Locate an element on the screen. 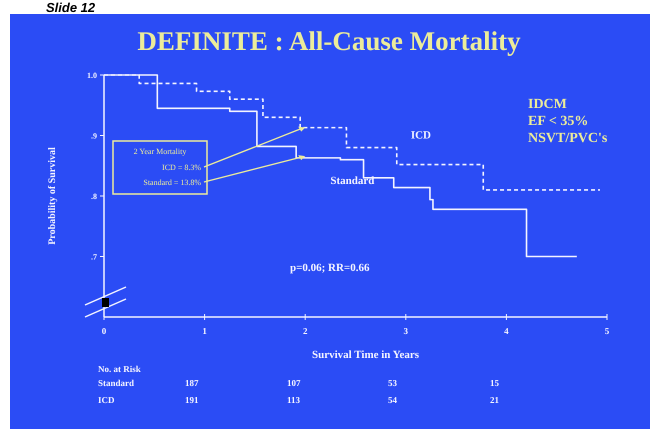 The height and width of the screenshot is (429, 658). text: 54 is located at coordinates (393, 400).